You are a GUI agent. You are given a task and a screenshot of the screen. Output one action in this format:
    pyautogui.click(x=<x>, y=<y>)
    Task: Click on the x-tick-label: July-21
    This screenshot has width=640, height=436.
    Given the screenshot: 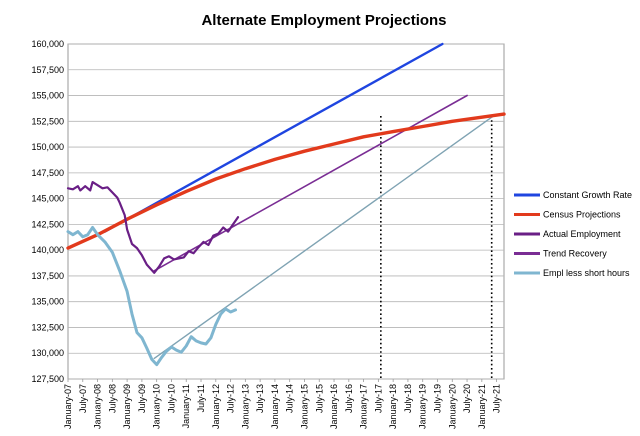 What is the action you would take?
    pyautogui.click(x=497, y=398)
    